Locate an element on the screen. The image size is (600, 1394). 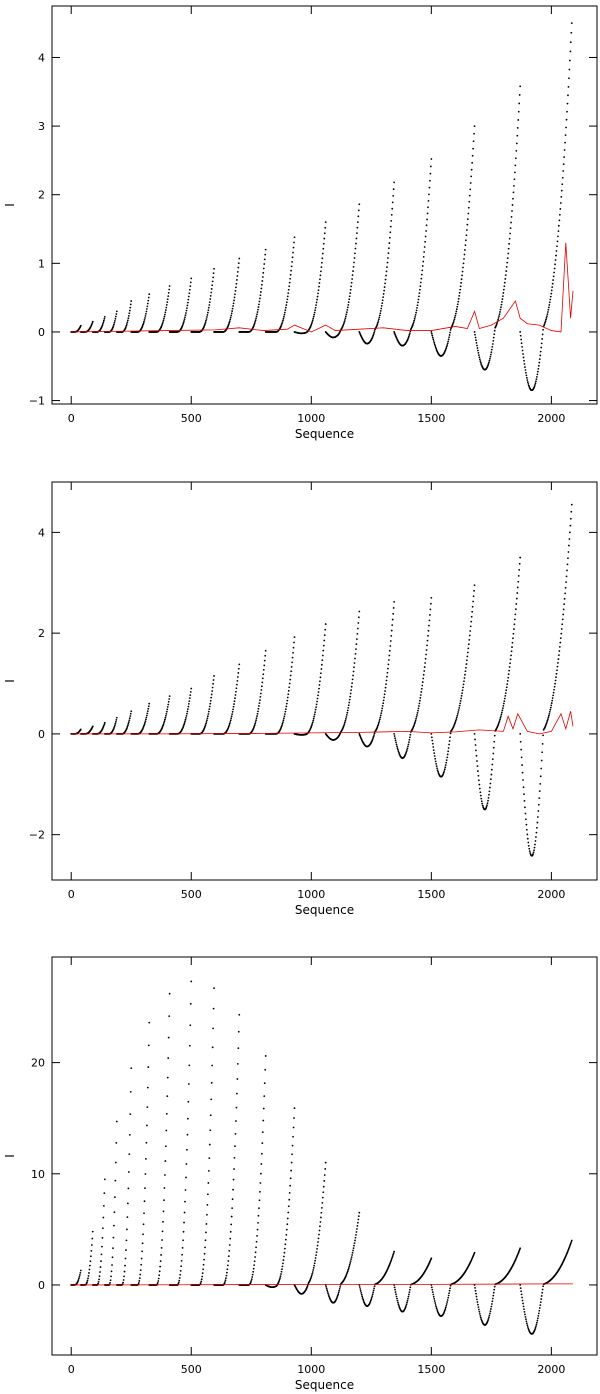
x-tick-label: 1500 is located at coordinates (431, 894).